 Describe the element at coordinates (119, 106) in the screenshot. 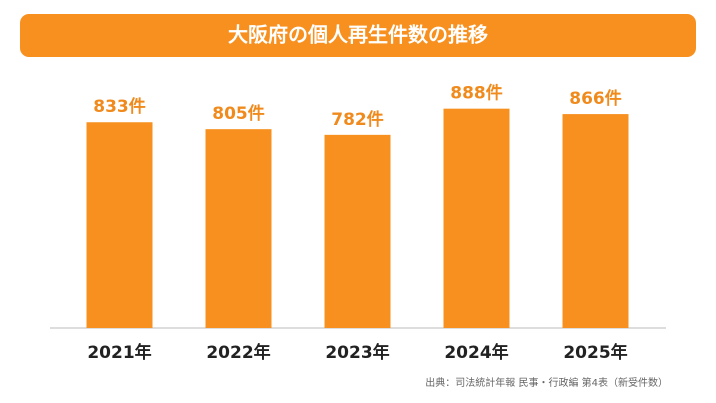

I see `value-label: 833件` at that location.